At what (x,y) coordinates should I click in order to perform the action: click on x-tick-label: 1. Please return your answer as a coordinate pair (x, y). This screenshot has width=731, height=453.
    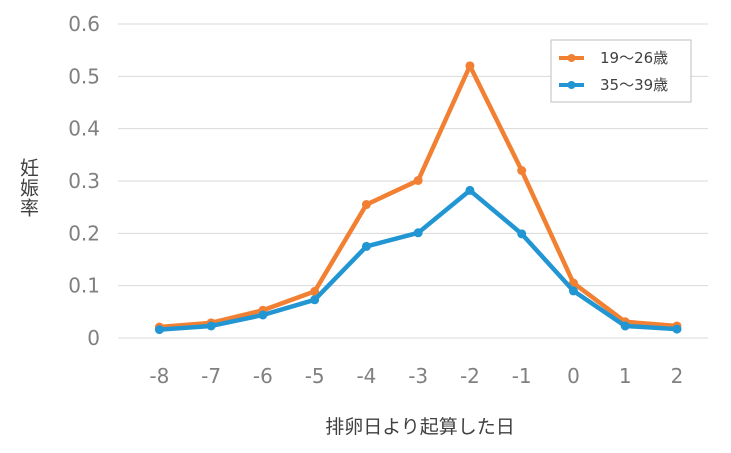
    Looking at the image, I should click on (625, 376).